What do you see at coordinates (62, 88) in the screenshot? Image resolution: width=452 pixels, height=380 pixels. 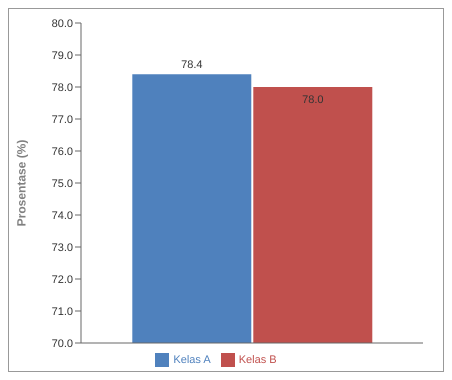 I see `y-tick-label: 78.0` at bounding box center [62, 88].